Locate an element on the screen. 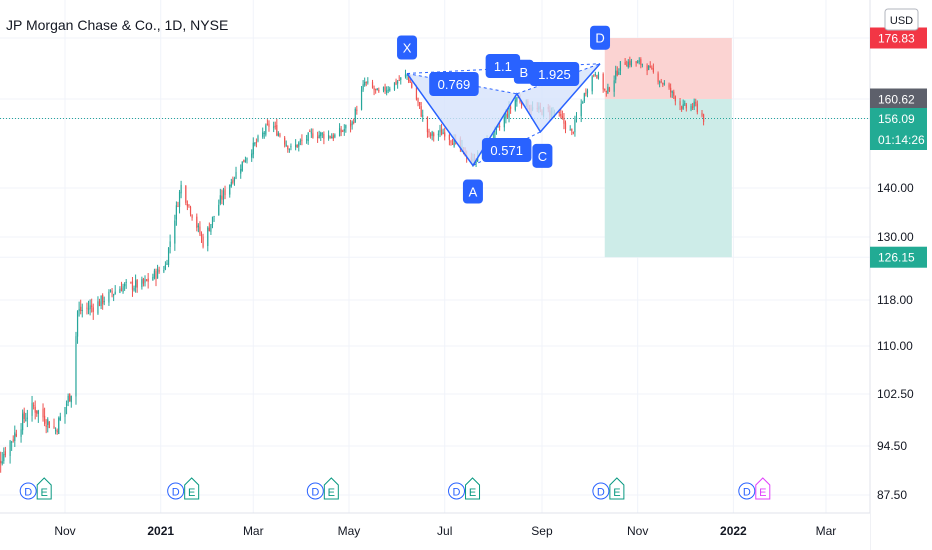  y-tick-label: 110.00 is located at coordinates (895, 346).